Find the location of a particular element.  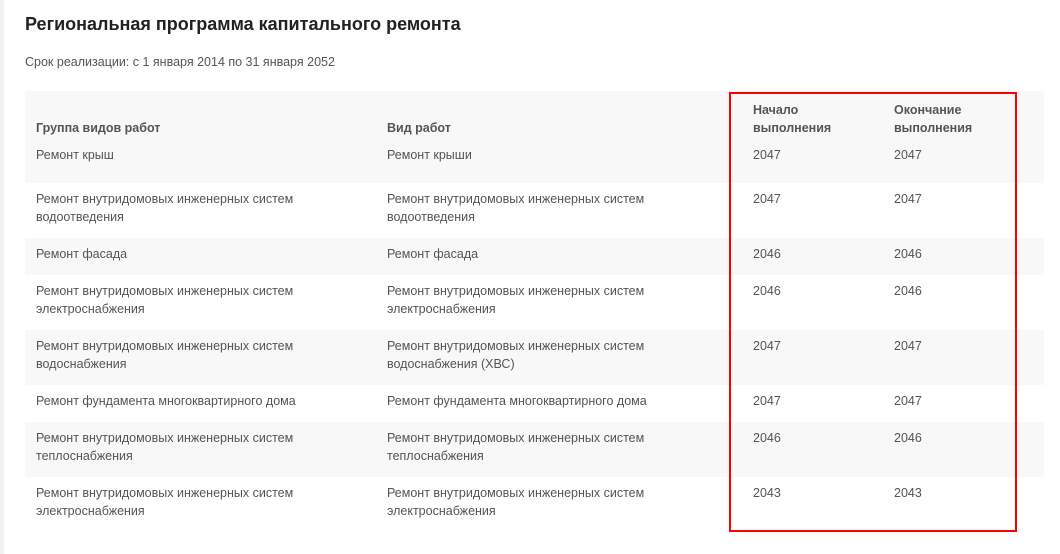

cell-group-text: Ремонт фундамента многоквартирного дома is located at coordinates (166, 401).